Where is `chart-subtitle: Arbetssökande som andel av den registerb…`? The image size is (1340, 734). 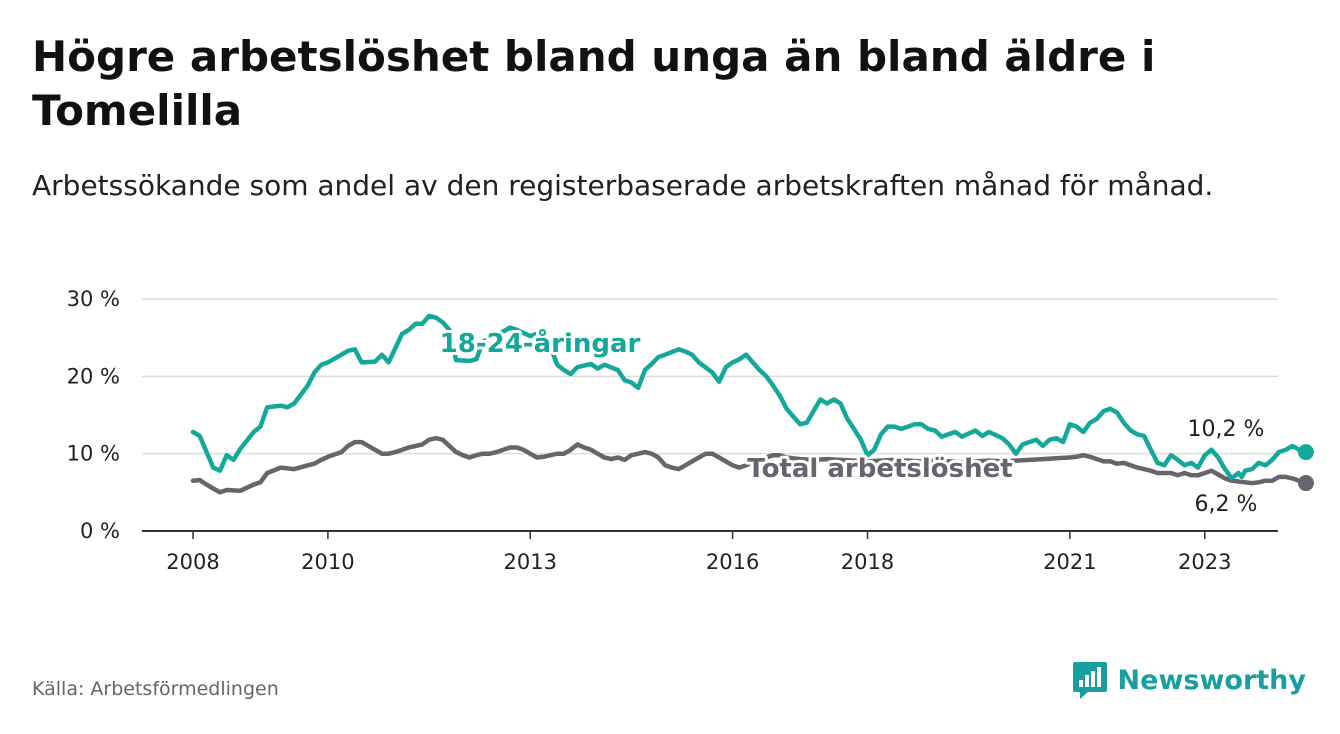 chart-subtitle: Arbetssökande som andel av den registerb… is located at coordinates (623, 185).